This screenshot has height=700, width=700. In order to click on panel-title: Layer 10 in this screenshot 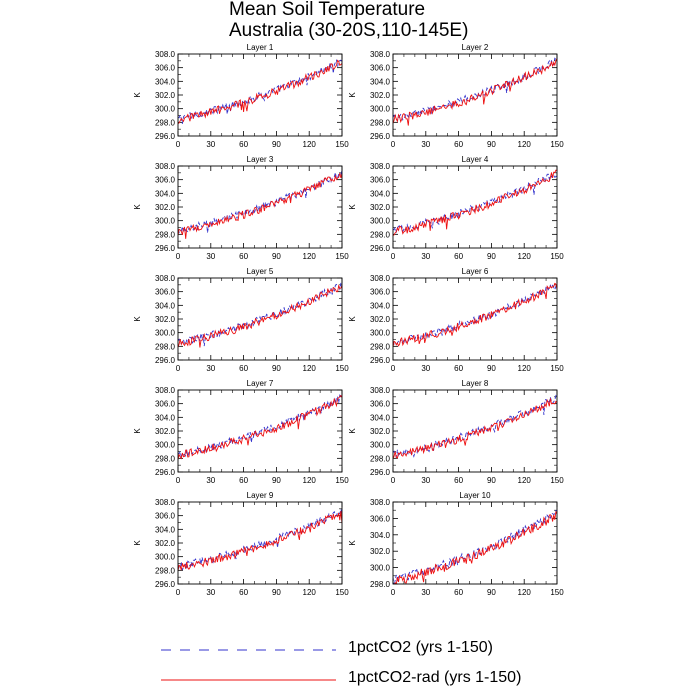, I will do `click(475, 495)`.